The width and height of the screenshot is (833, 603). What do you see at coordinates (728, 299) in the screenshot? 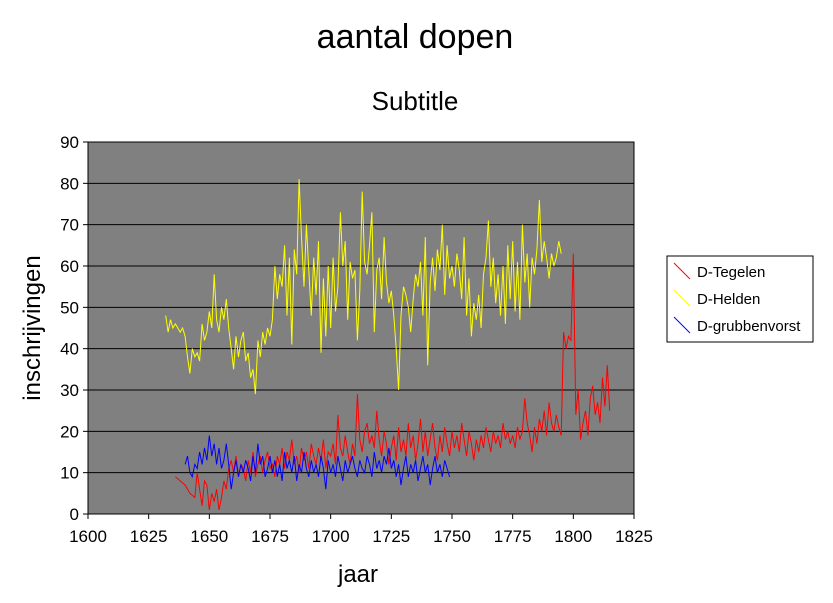
I see `legend-label-d-helden: D-Helden` at bounding box center [728, 299].